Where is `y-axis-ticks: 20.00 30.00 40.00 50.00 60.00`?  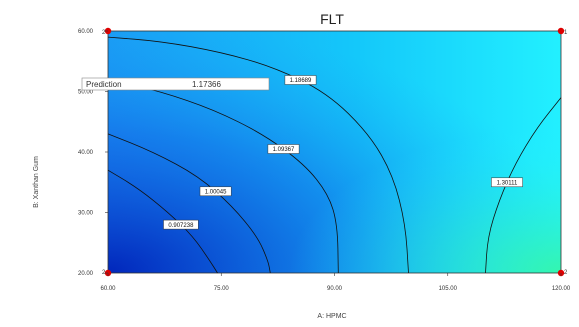 y-axis-ticks: 20.00 30.00 40.00 50.00 60.00 is located at coordinates (93, 153).